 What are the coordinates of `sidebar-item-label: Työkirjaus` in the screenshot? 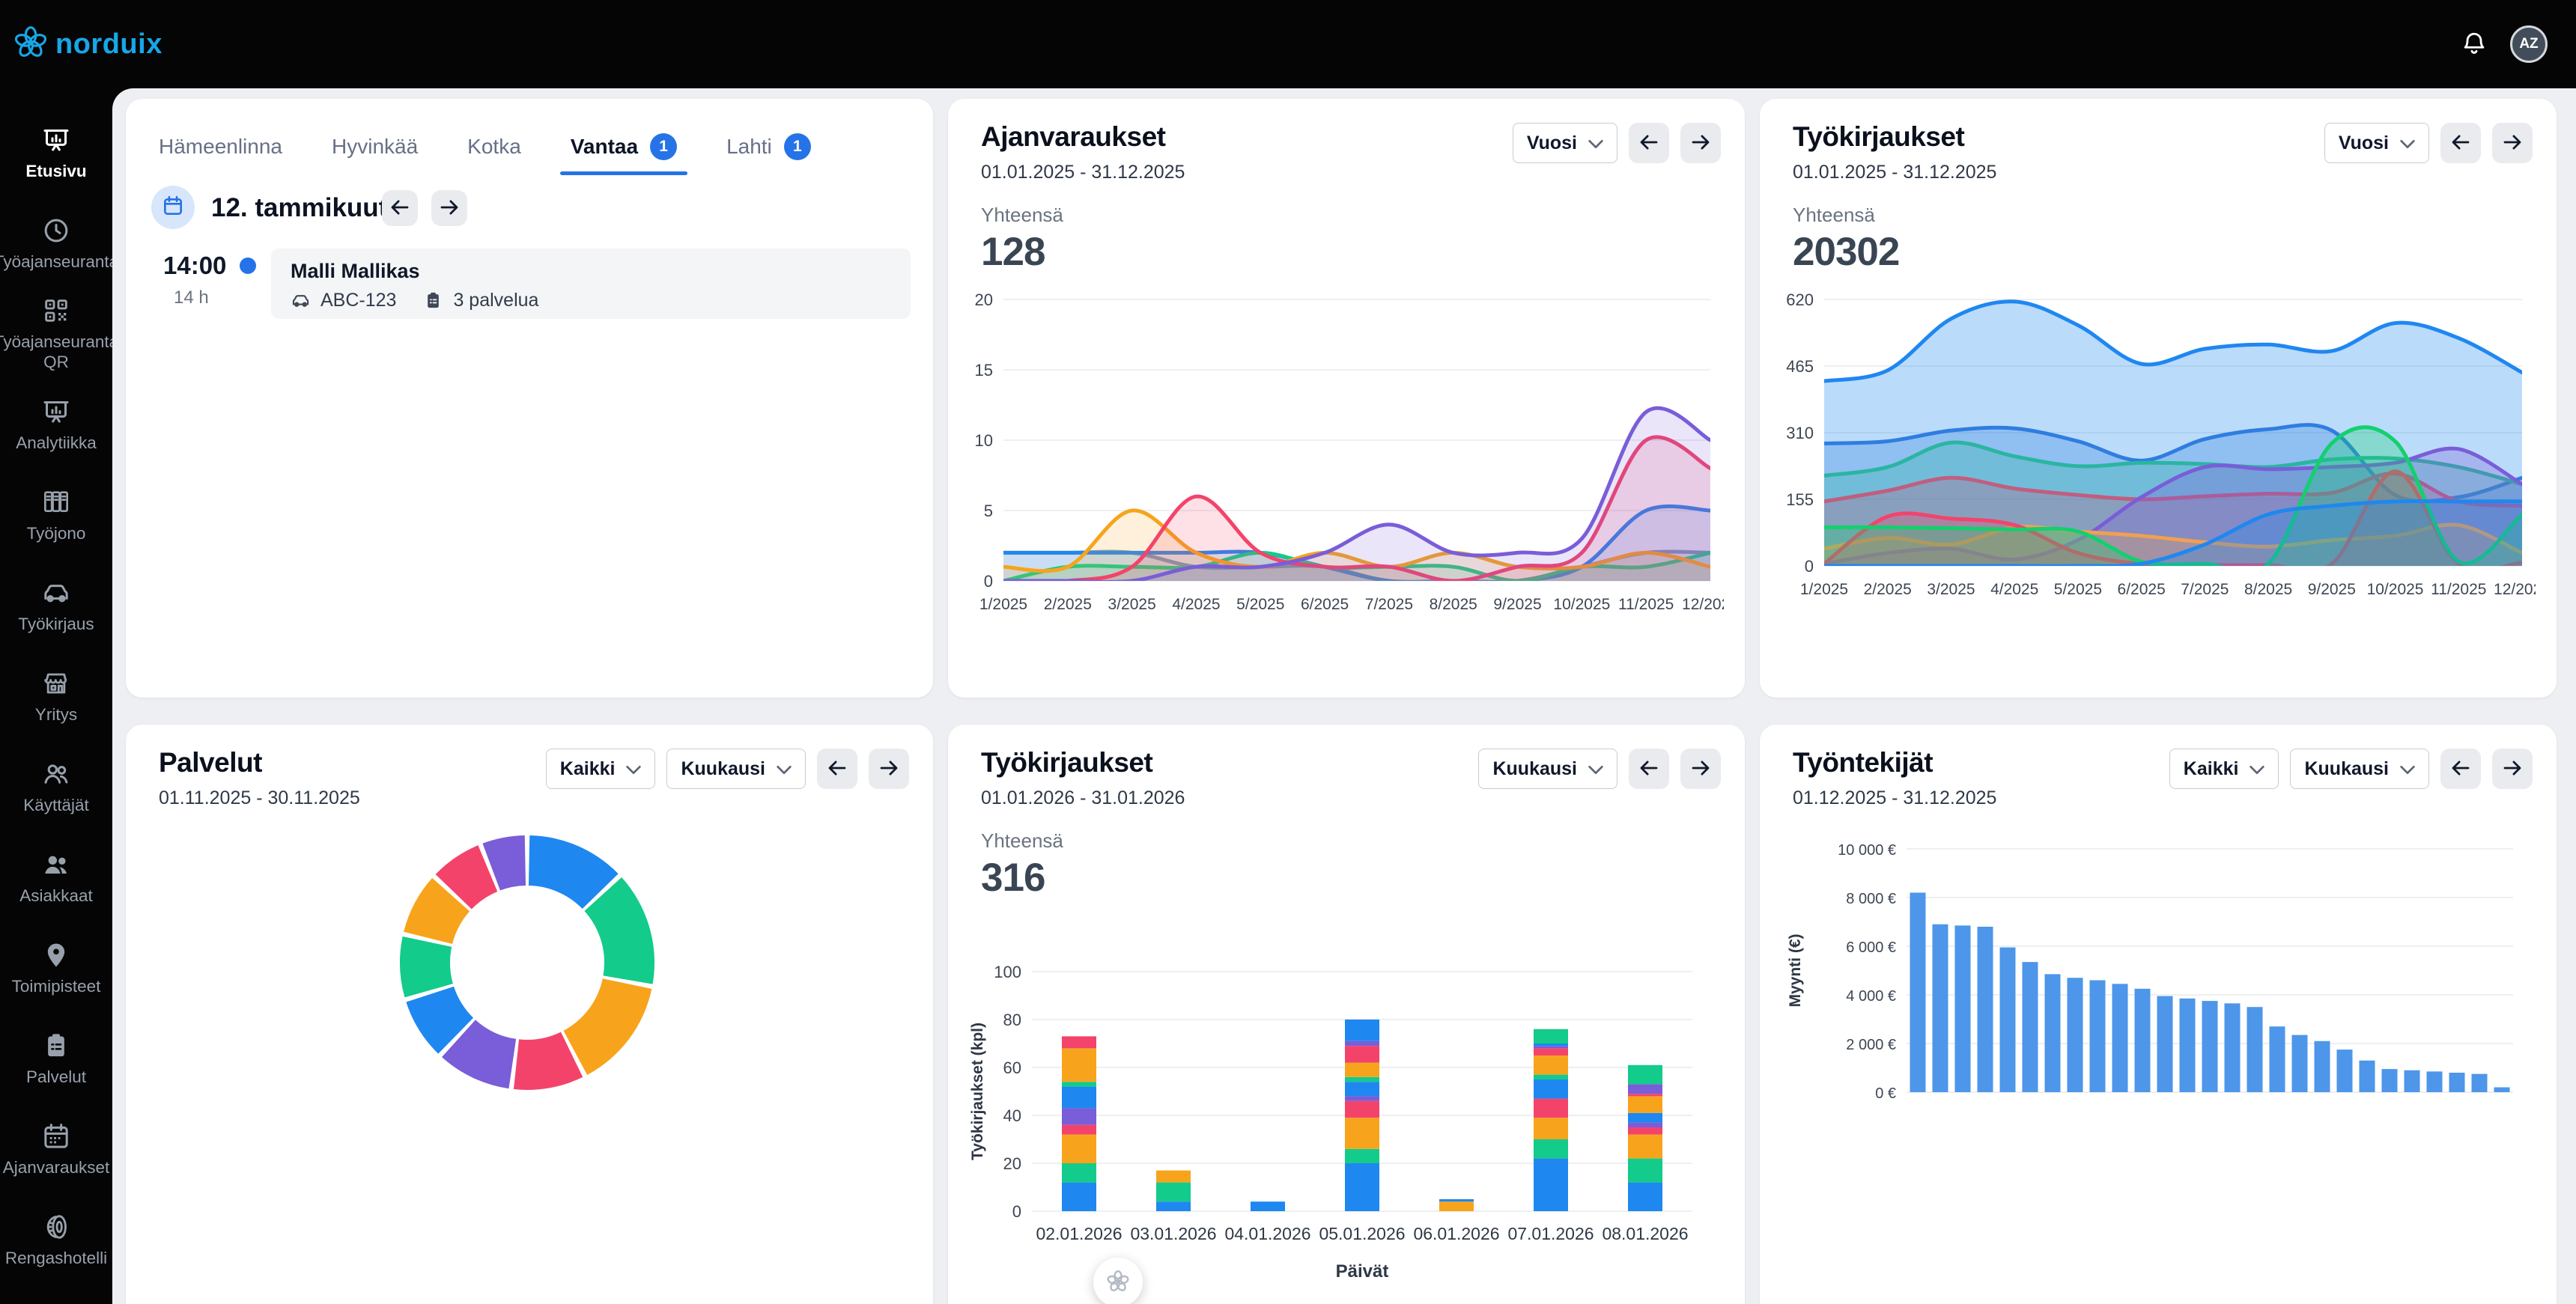 It's located at (56, 623).